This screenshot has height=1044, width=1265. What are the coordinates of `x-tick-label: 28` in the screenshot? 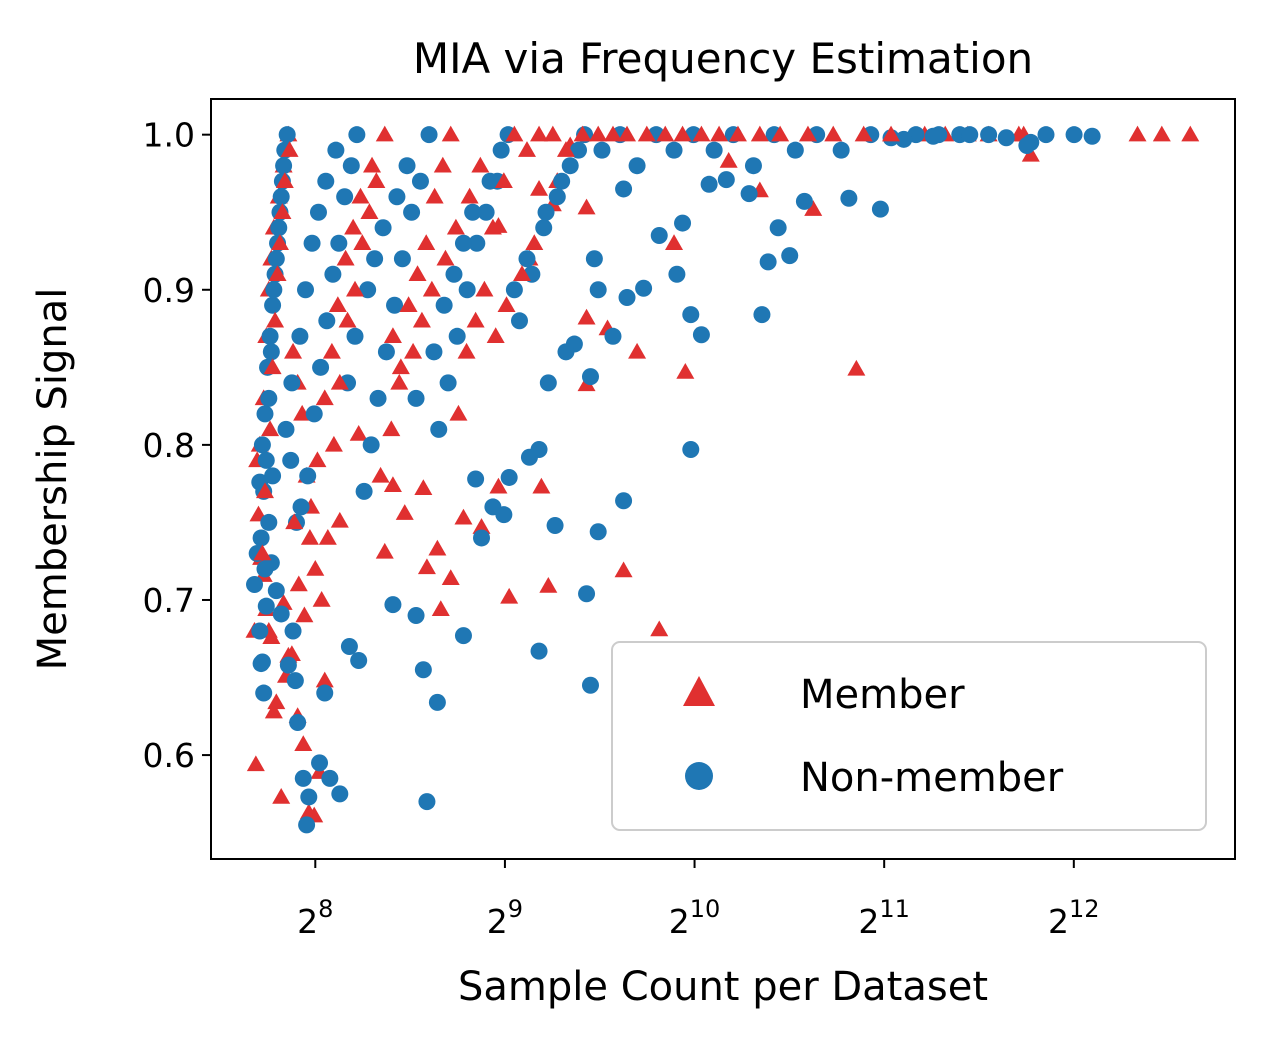 It's located at (315, 918).